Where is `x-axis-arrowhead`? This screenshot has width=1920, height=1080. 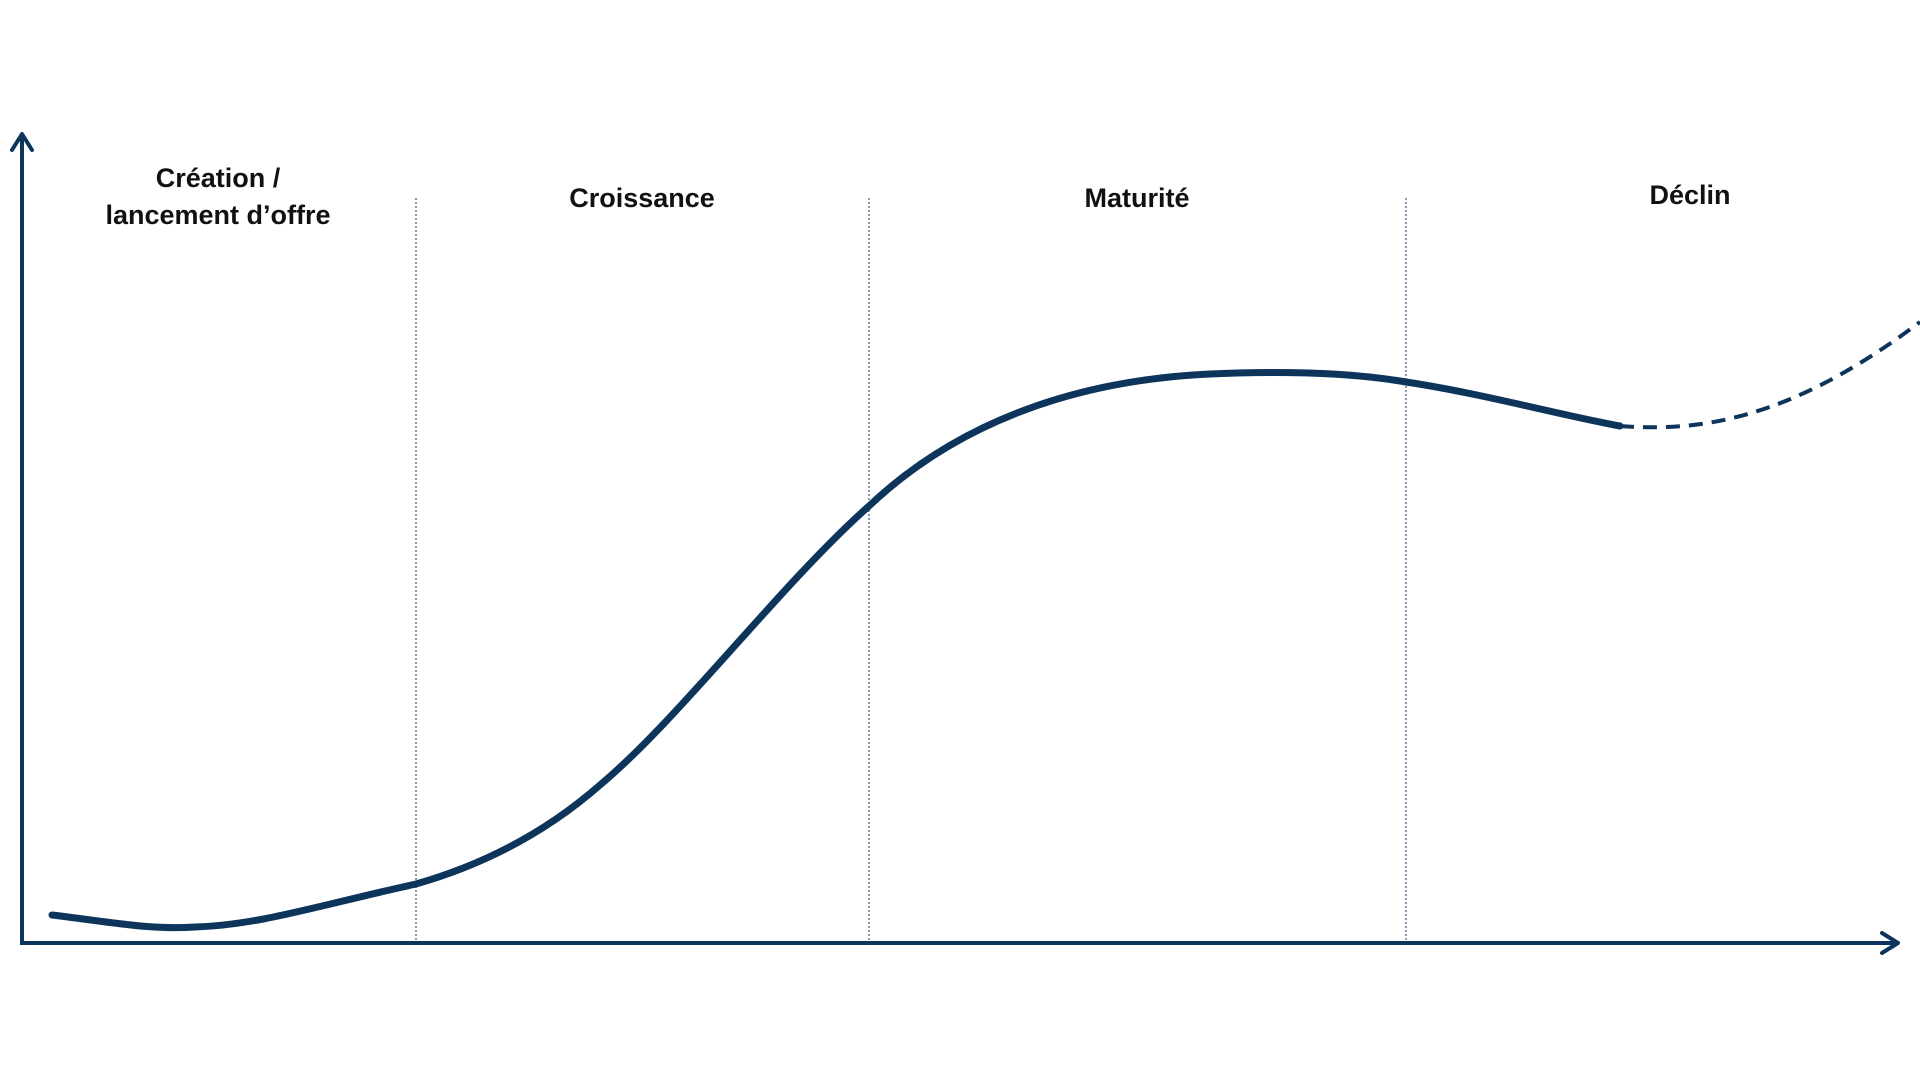
x-axis-arrowhead is located at coordinates (1890, 943).